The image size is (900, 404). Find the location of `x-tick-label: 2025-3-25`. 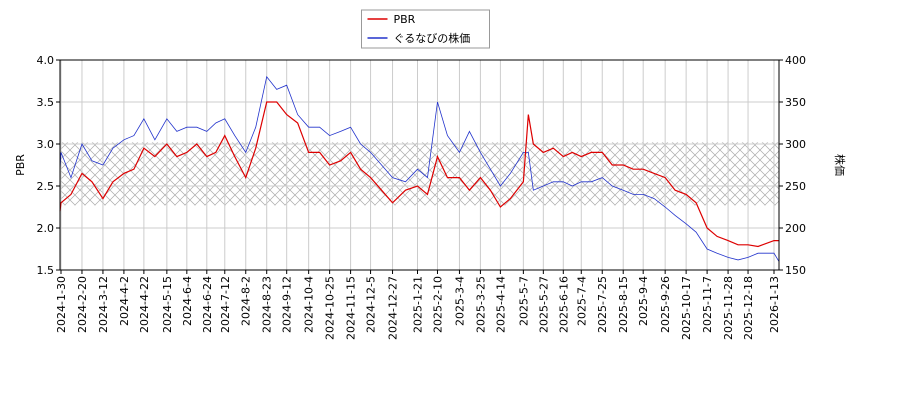

x-tick-label: 2025-3-25 is located at coordinates (480, 304).